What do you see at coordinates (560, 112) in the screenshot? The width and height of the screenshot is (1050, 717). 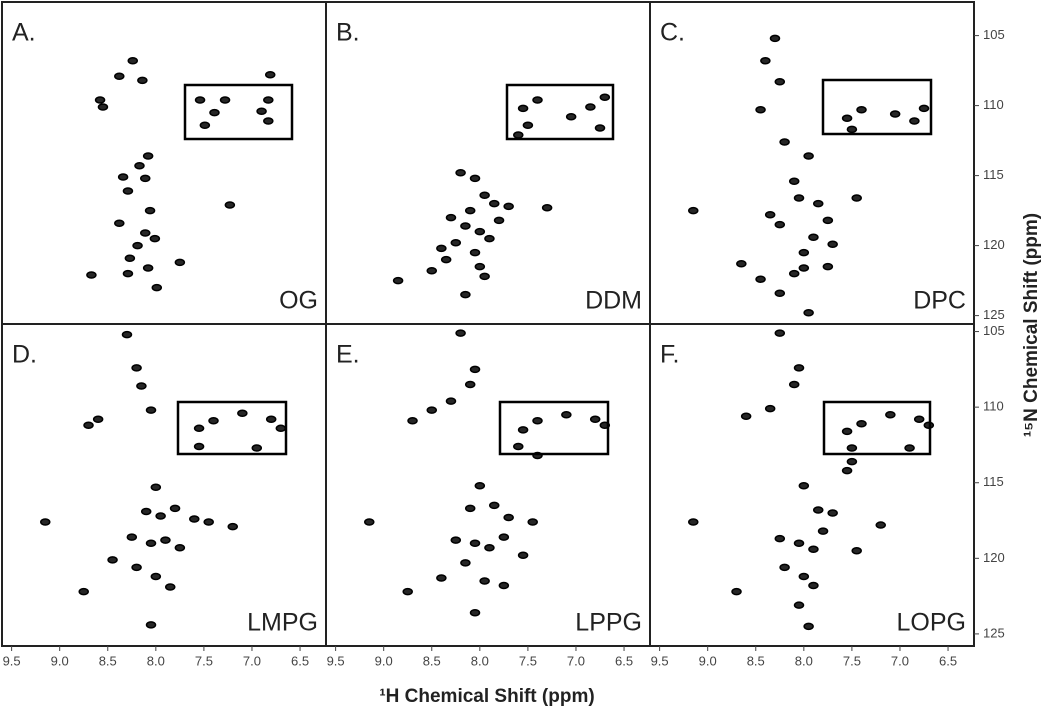 I see `inset-box` at bounding box center [560, 112].